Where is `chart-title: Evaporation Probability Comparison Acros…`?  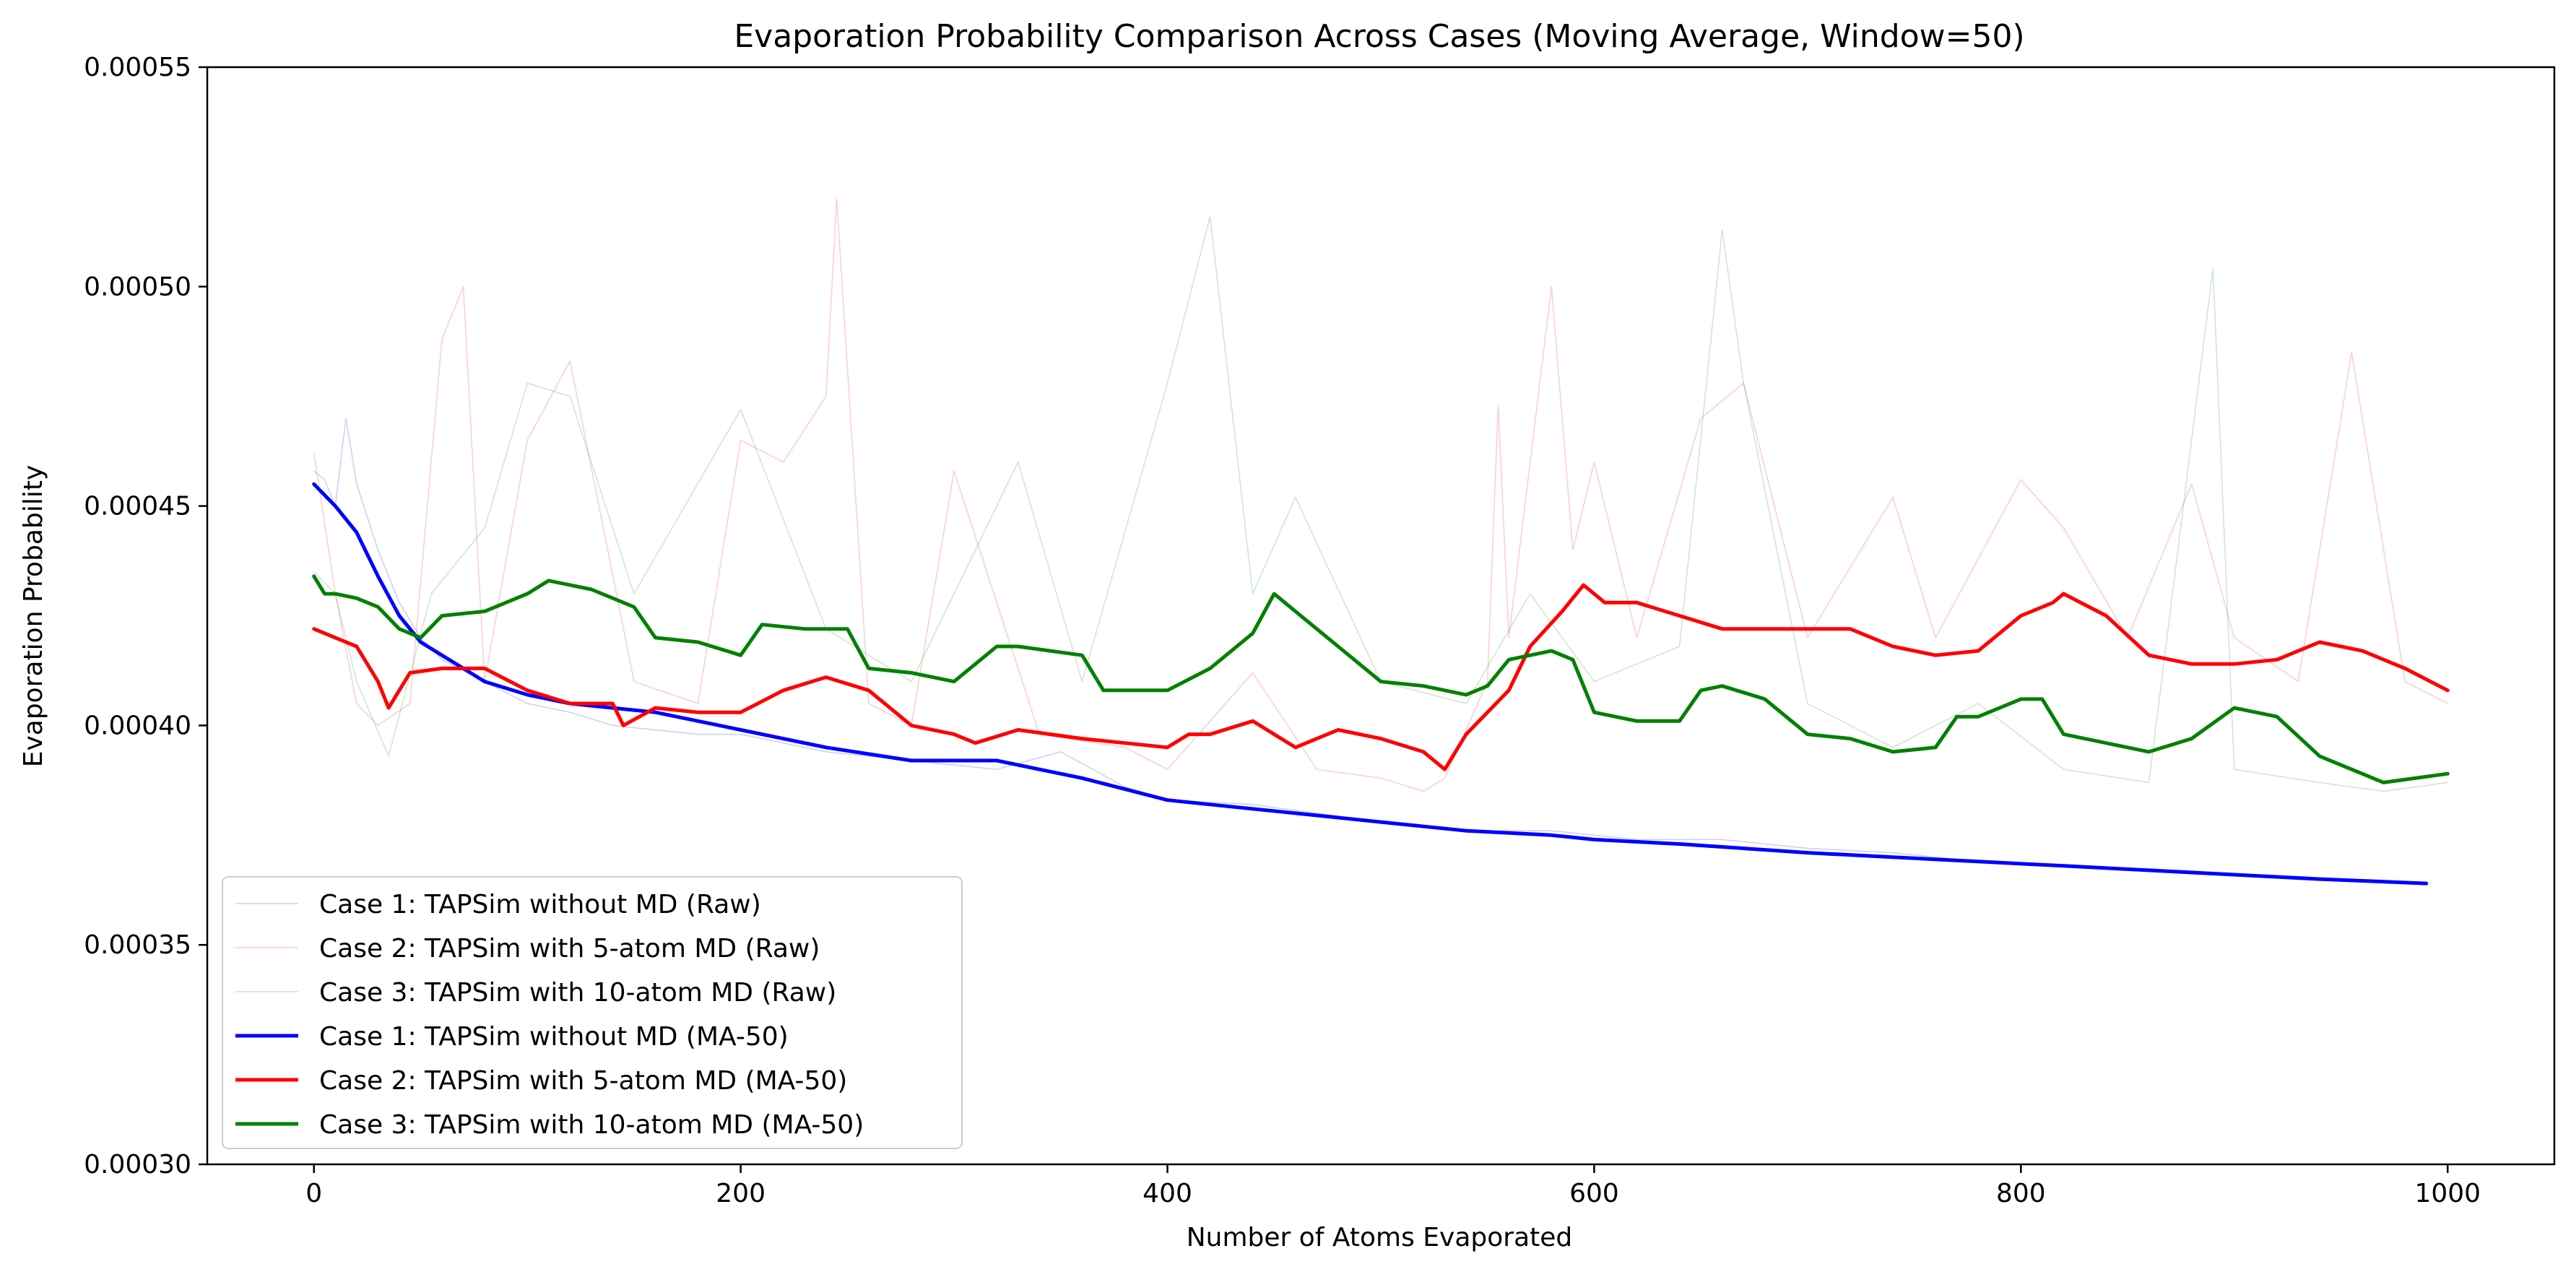 chart-title: Evaporation Probability Comparison Acros… is located at coordinates (1379, 36).